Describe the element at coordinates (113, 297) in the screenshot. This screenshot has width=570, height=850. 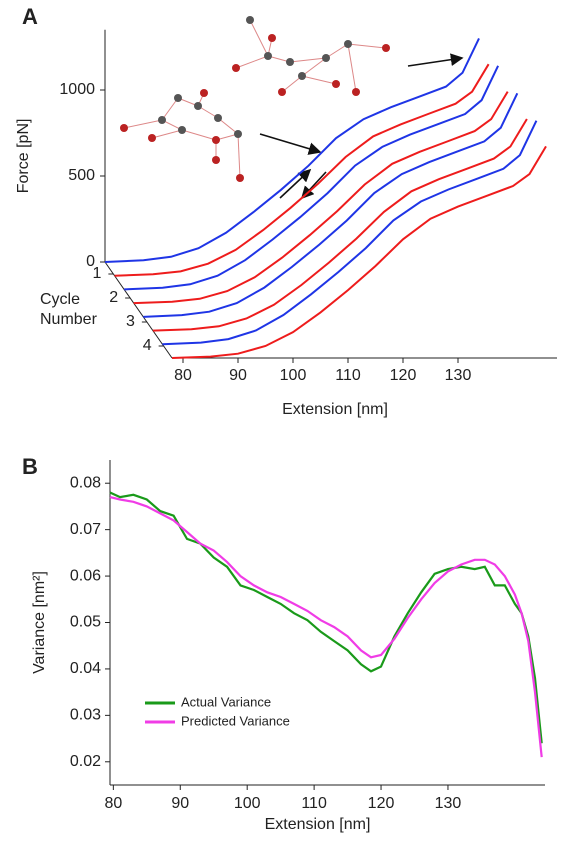
I see `z-tick-label: 2` at that location.